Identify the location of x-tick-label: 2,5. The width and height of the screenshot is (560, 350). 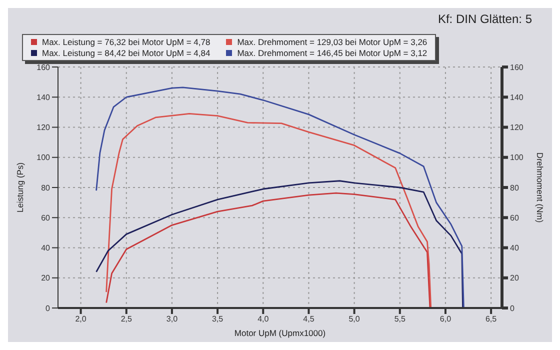
(126, 319).